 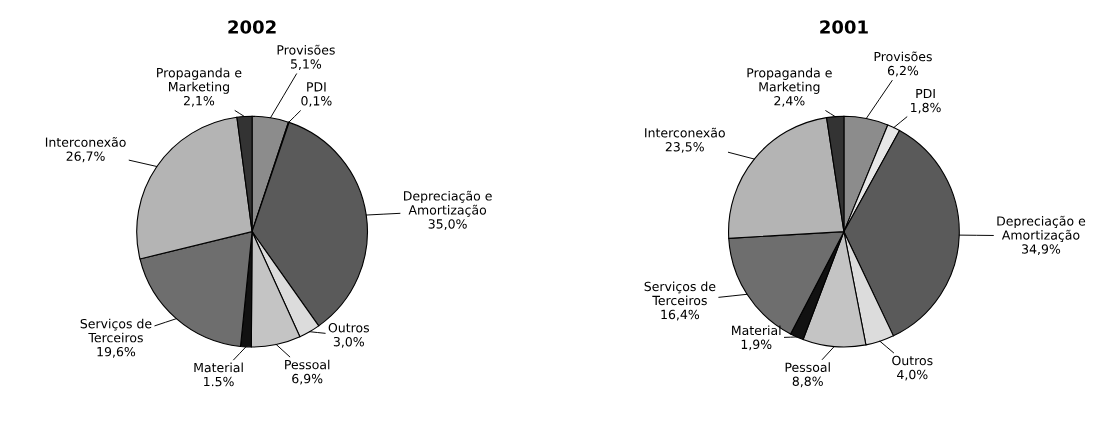 What do you see at coordinates (903, 71) in the screenshot?
I see `data-label: 6,2%` at bounding box center [903, 71].